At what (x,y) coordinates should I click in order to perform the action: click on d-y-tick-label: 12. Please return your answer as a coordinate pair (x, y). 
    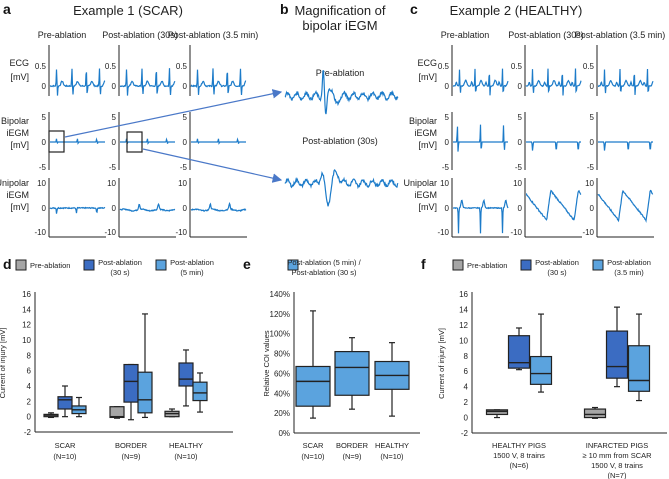
    Looking at the image, I should click on (26, 325).